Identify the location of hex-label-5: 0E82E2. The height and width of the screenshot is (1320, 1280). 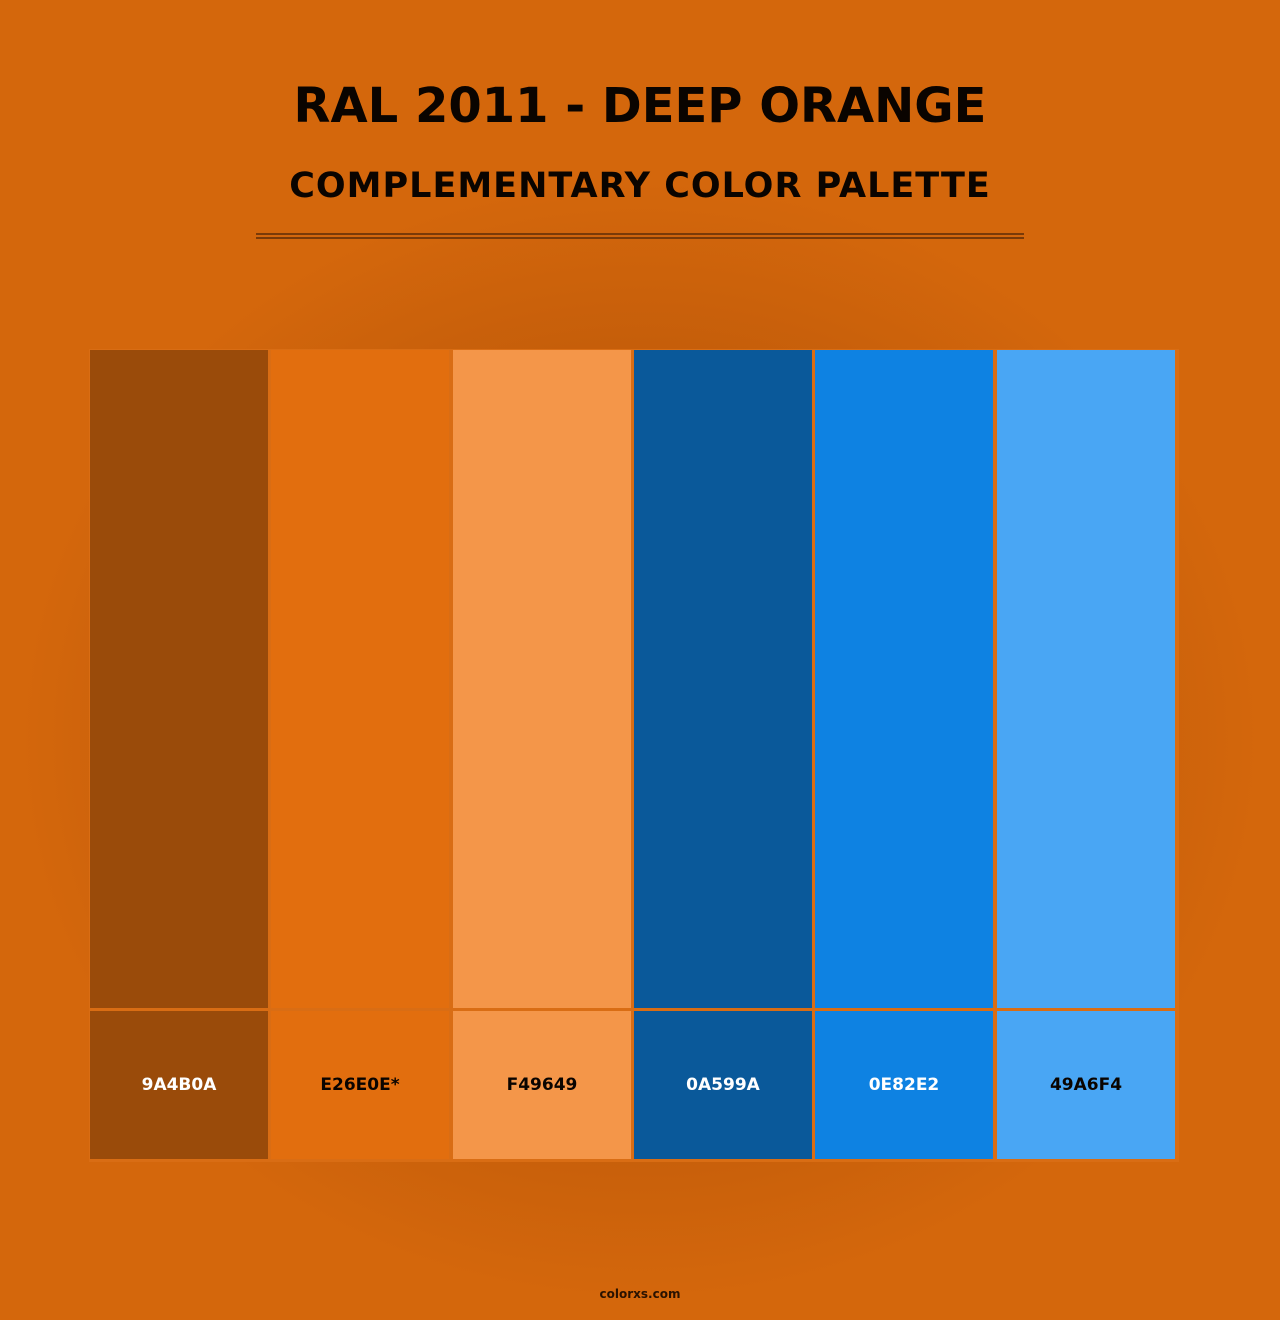
(904, 1085).